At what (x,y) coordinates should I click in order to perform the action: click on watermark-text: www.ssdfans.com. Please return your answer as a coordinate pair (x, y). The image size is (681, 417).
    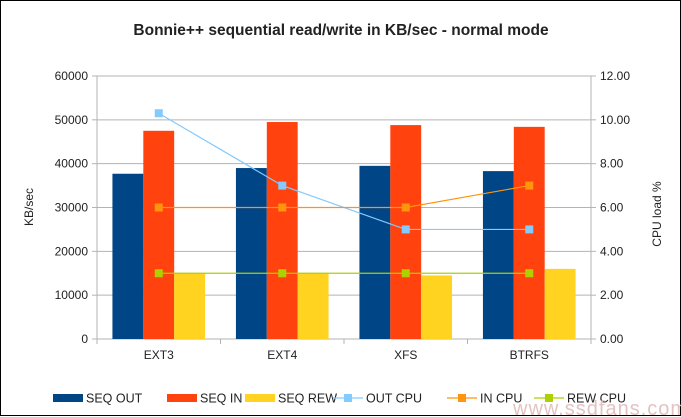
    Looking at the image, I should click on (596, 407).